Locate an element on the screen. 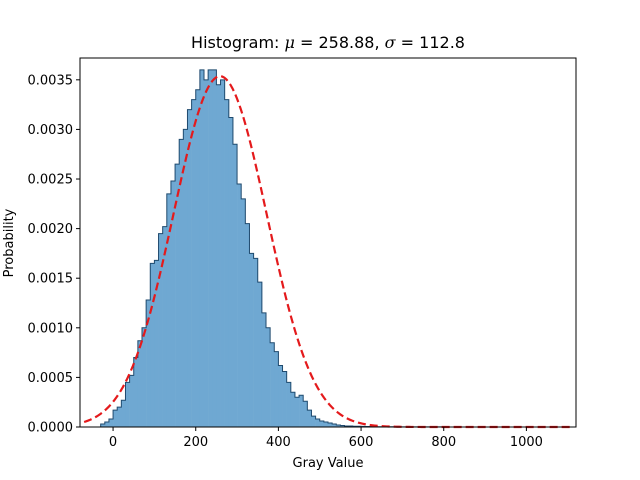 The height and width of the screenshot is (480, 640). y-tick-label: 0.0005 is located at coordinates (51, 378).